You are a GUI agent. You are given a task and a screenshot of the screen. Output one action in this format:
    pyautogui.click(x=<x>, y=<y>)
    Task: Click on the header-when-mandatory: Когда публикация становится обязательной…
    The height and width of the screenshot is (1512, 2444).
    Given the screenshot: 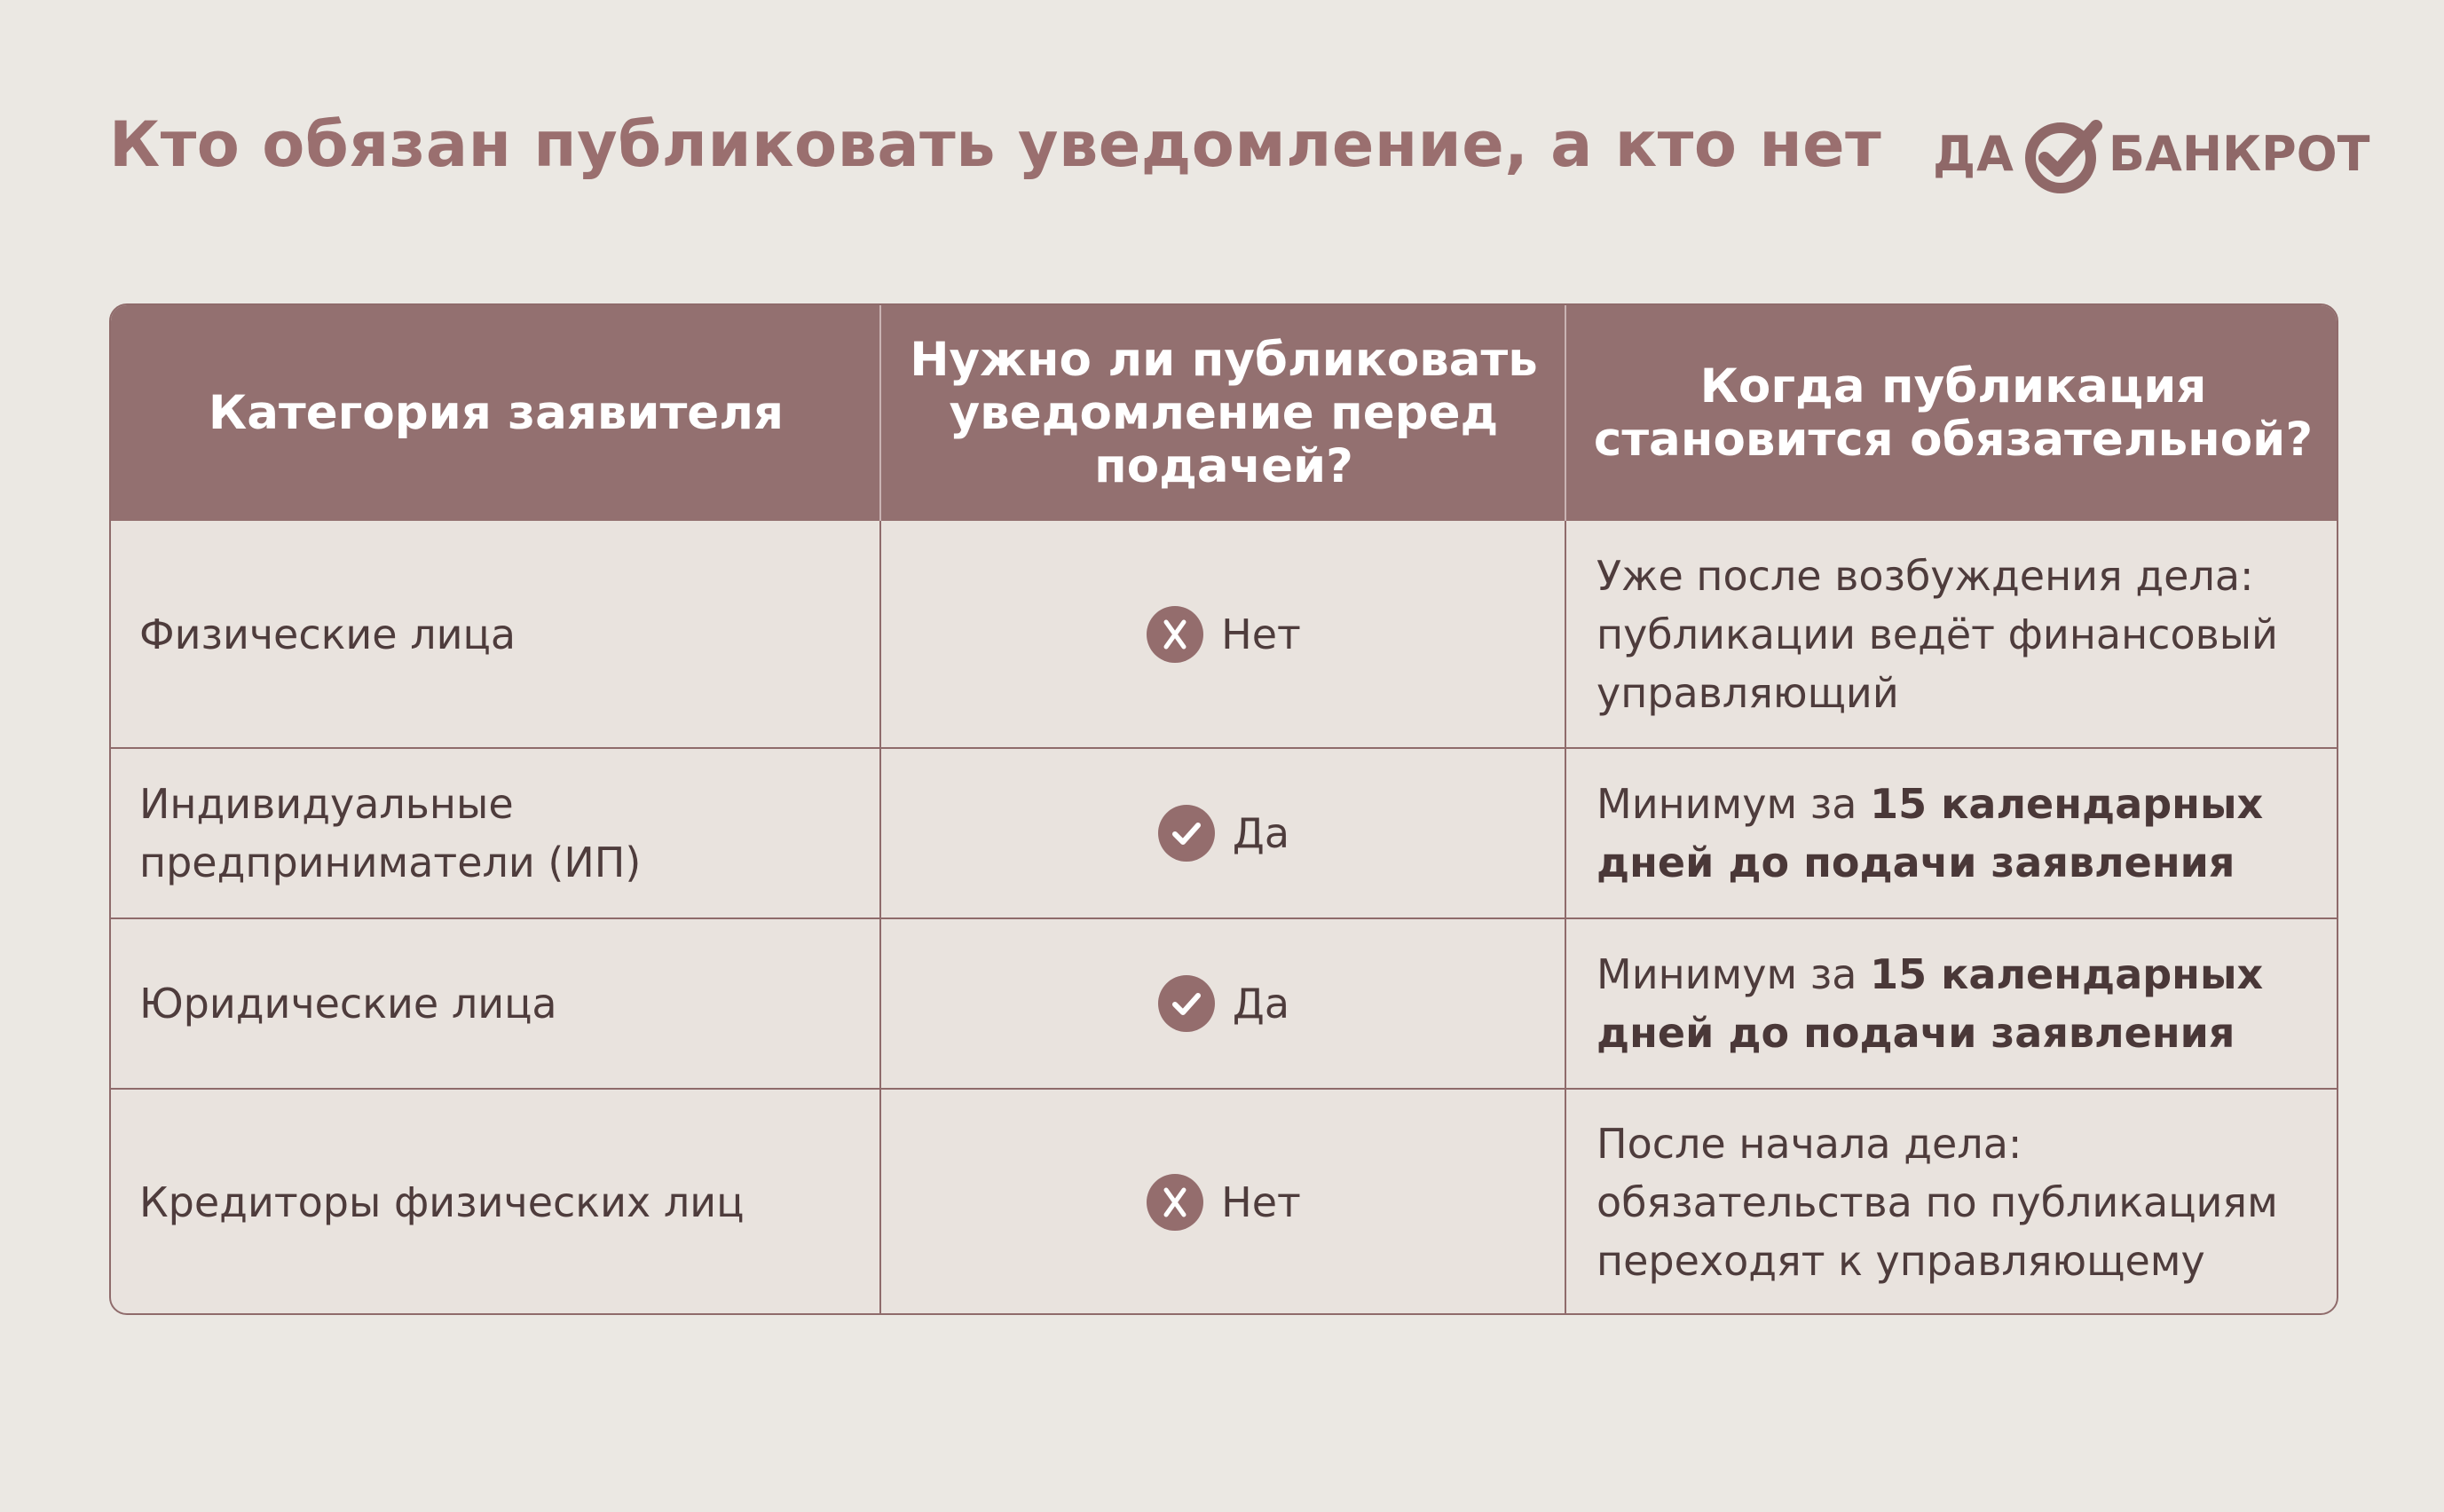 What is the action you would take?
    pyautogui.click(x=1953, y=412)
    